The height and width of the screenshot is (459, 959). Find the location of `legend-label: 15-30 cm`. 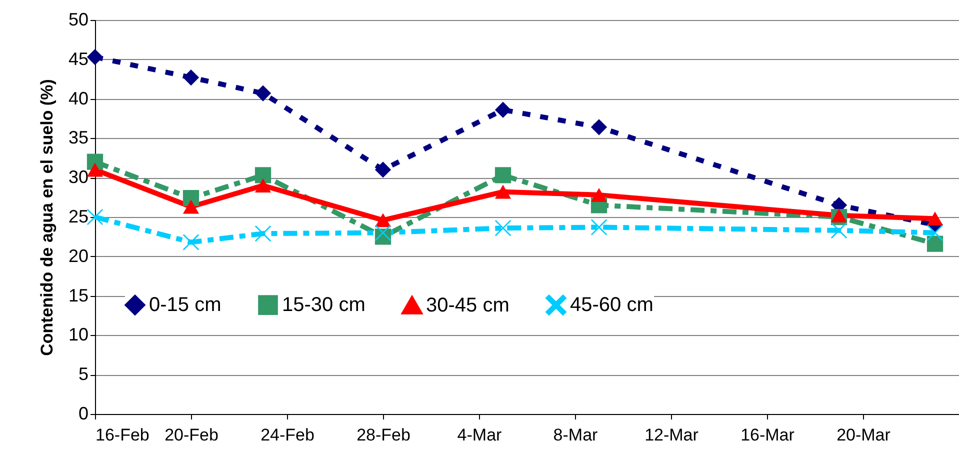

legend-label: 15-30 cm is located at coordinates (324, 305).